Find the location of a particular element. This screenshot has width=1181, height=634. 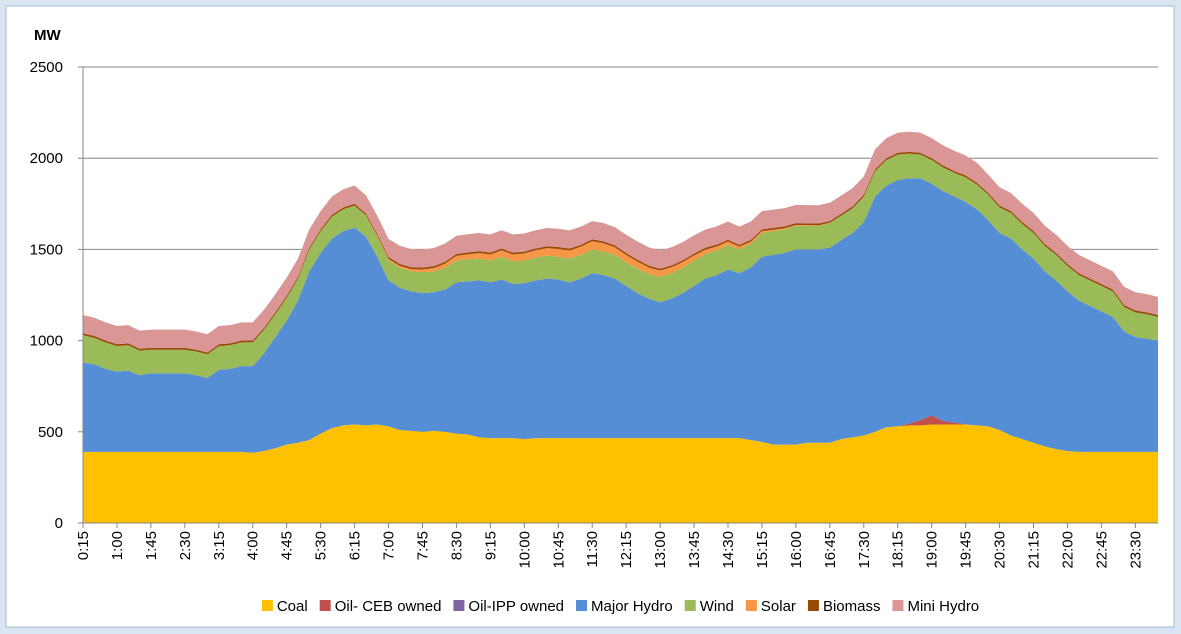

x-tick-label: 19:00 is located at coordinates (932, 550).